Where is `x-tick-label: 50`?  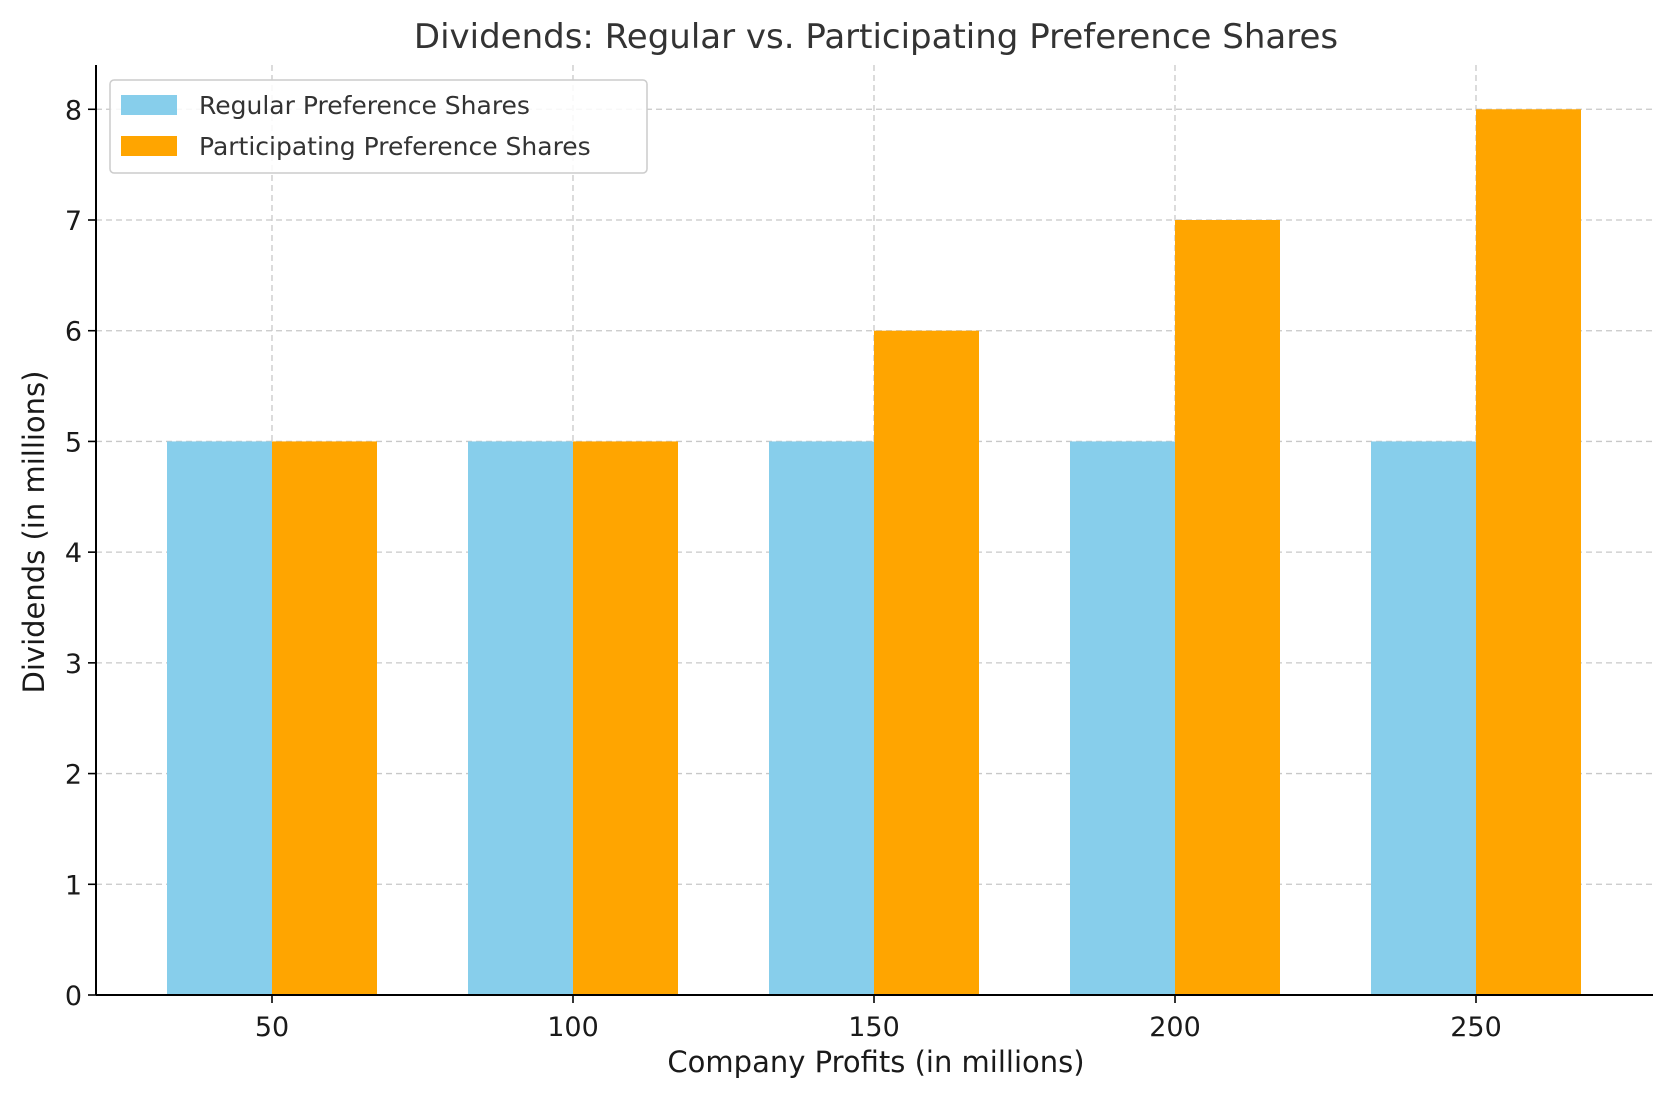
x-tick-label: 50 is located at coordinates (272, 1027).